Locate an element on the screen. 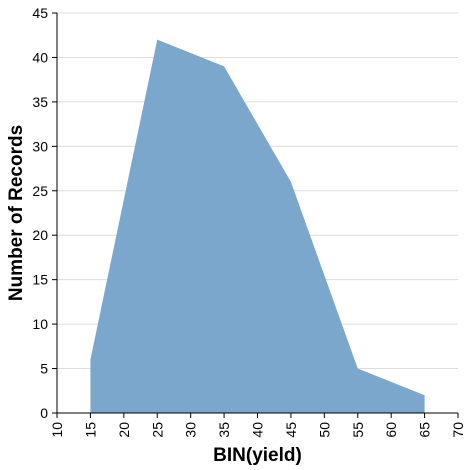  y-tick-label: 20 is located at coordinates (40, 235).